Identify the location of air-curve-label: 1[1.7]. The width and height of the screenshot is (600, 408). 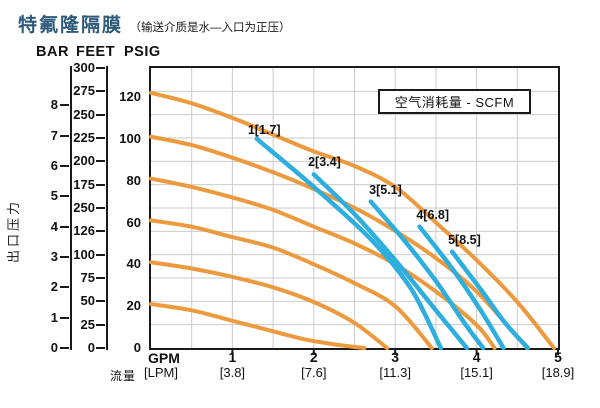
(264, 130).